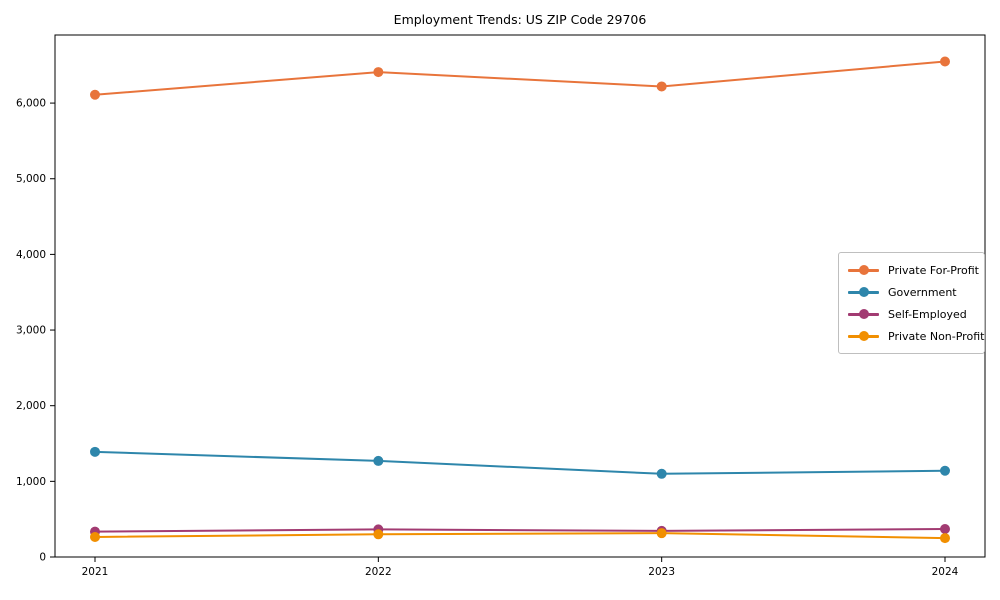  What do you see at coordinates (520, 19) in the screenshot?
I see `chart-title: Employment Trends: US ZIP Code 29706` at bounding box center [520, 19].